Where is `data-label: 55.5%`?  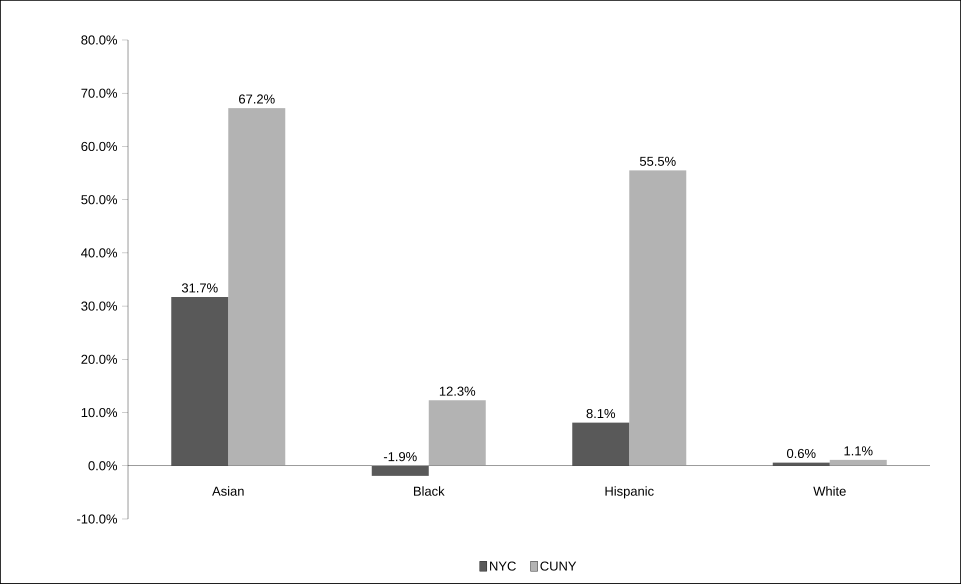
data-label: 55.5% is located at coordinates (658, 161).